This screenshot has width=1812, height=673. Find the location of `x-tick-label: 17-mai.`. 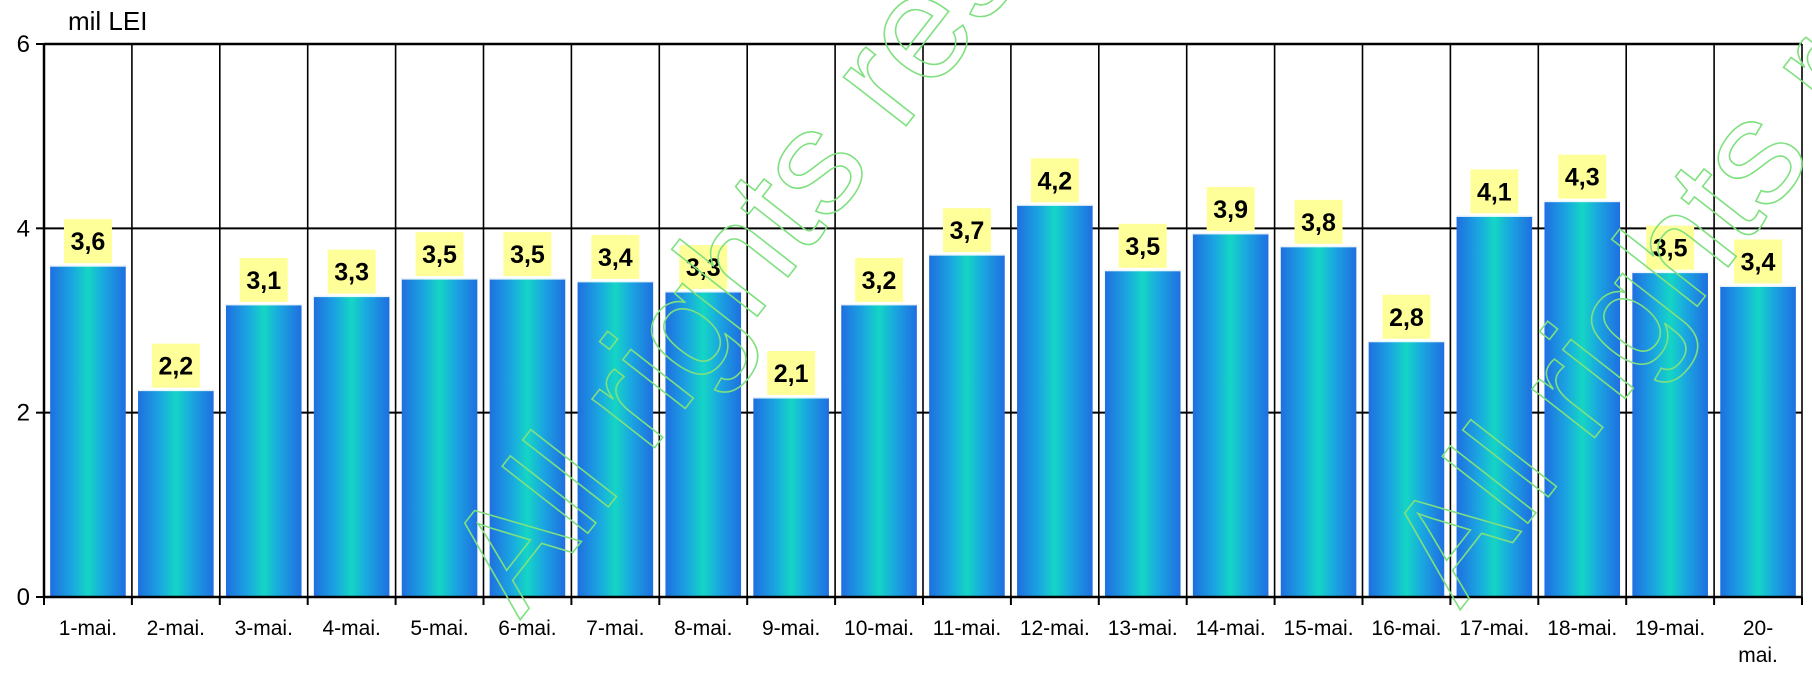

x-tick-label: 17-mai. is located at coordinates (1494, 628).